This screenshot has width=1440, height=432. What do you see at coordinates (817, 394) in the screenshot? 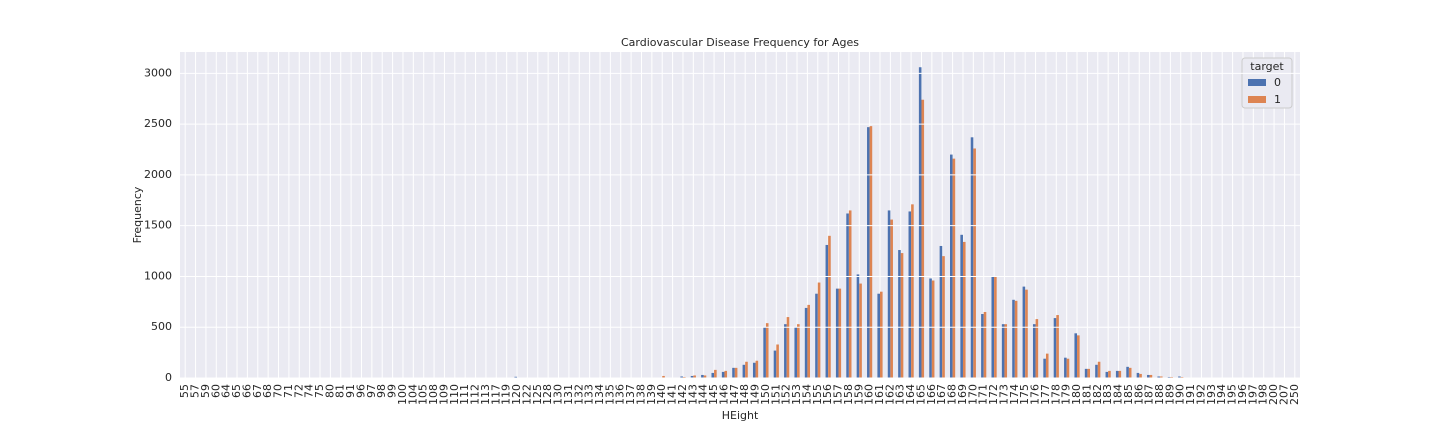
I see `x-tick-label: 155` at bounding box center [817, 394].